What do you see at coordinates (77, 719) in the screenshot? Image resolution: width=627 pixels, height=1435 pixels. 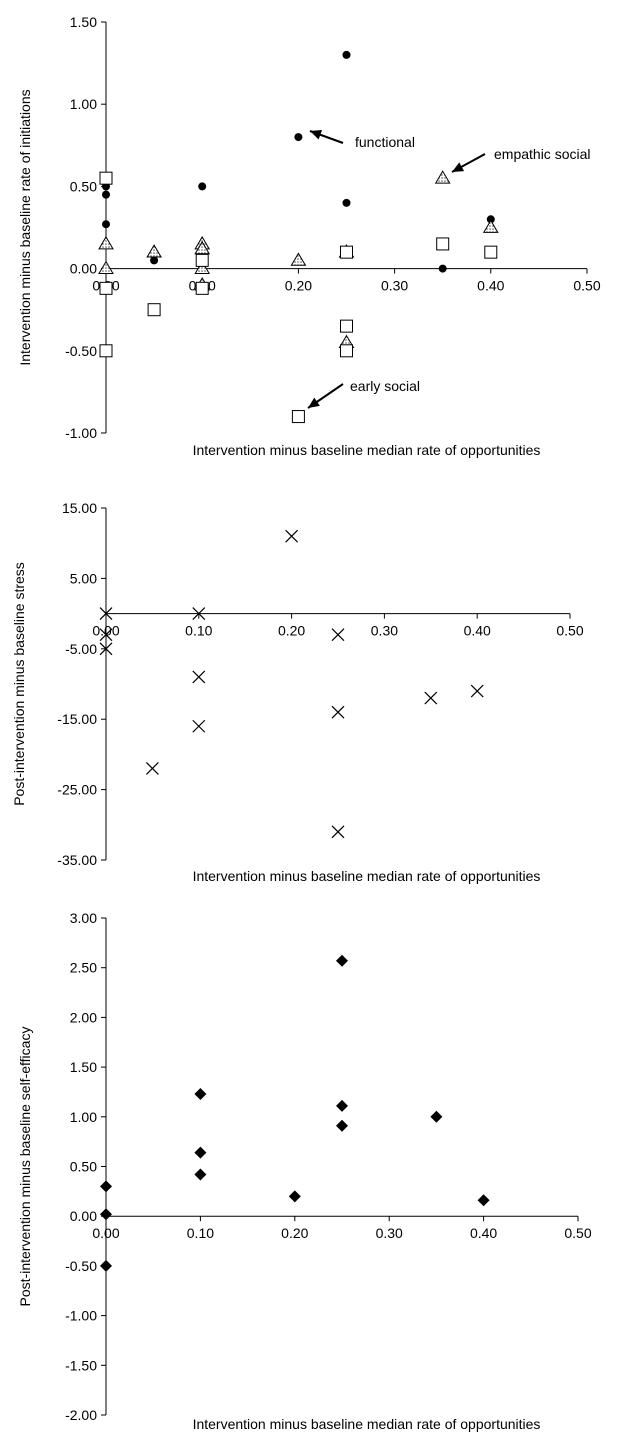 I see `y-tick-label: -15.00` at bounding box center [77, 719].